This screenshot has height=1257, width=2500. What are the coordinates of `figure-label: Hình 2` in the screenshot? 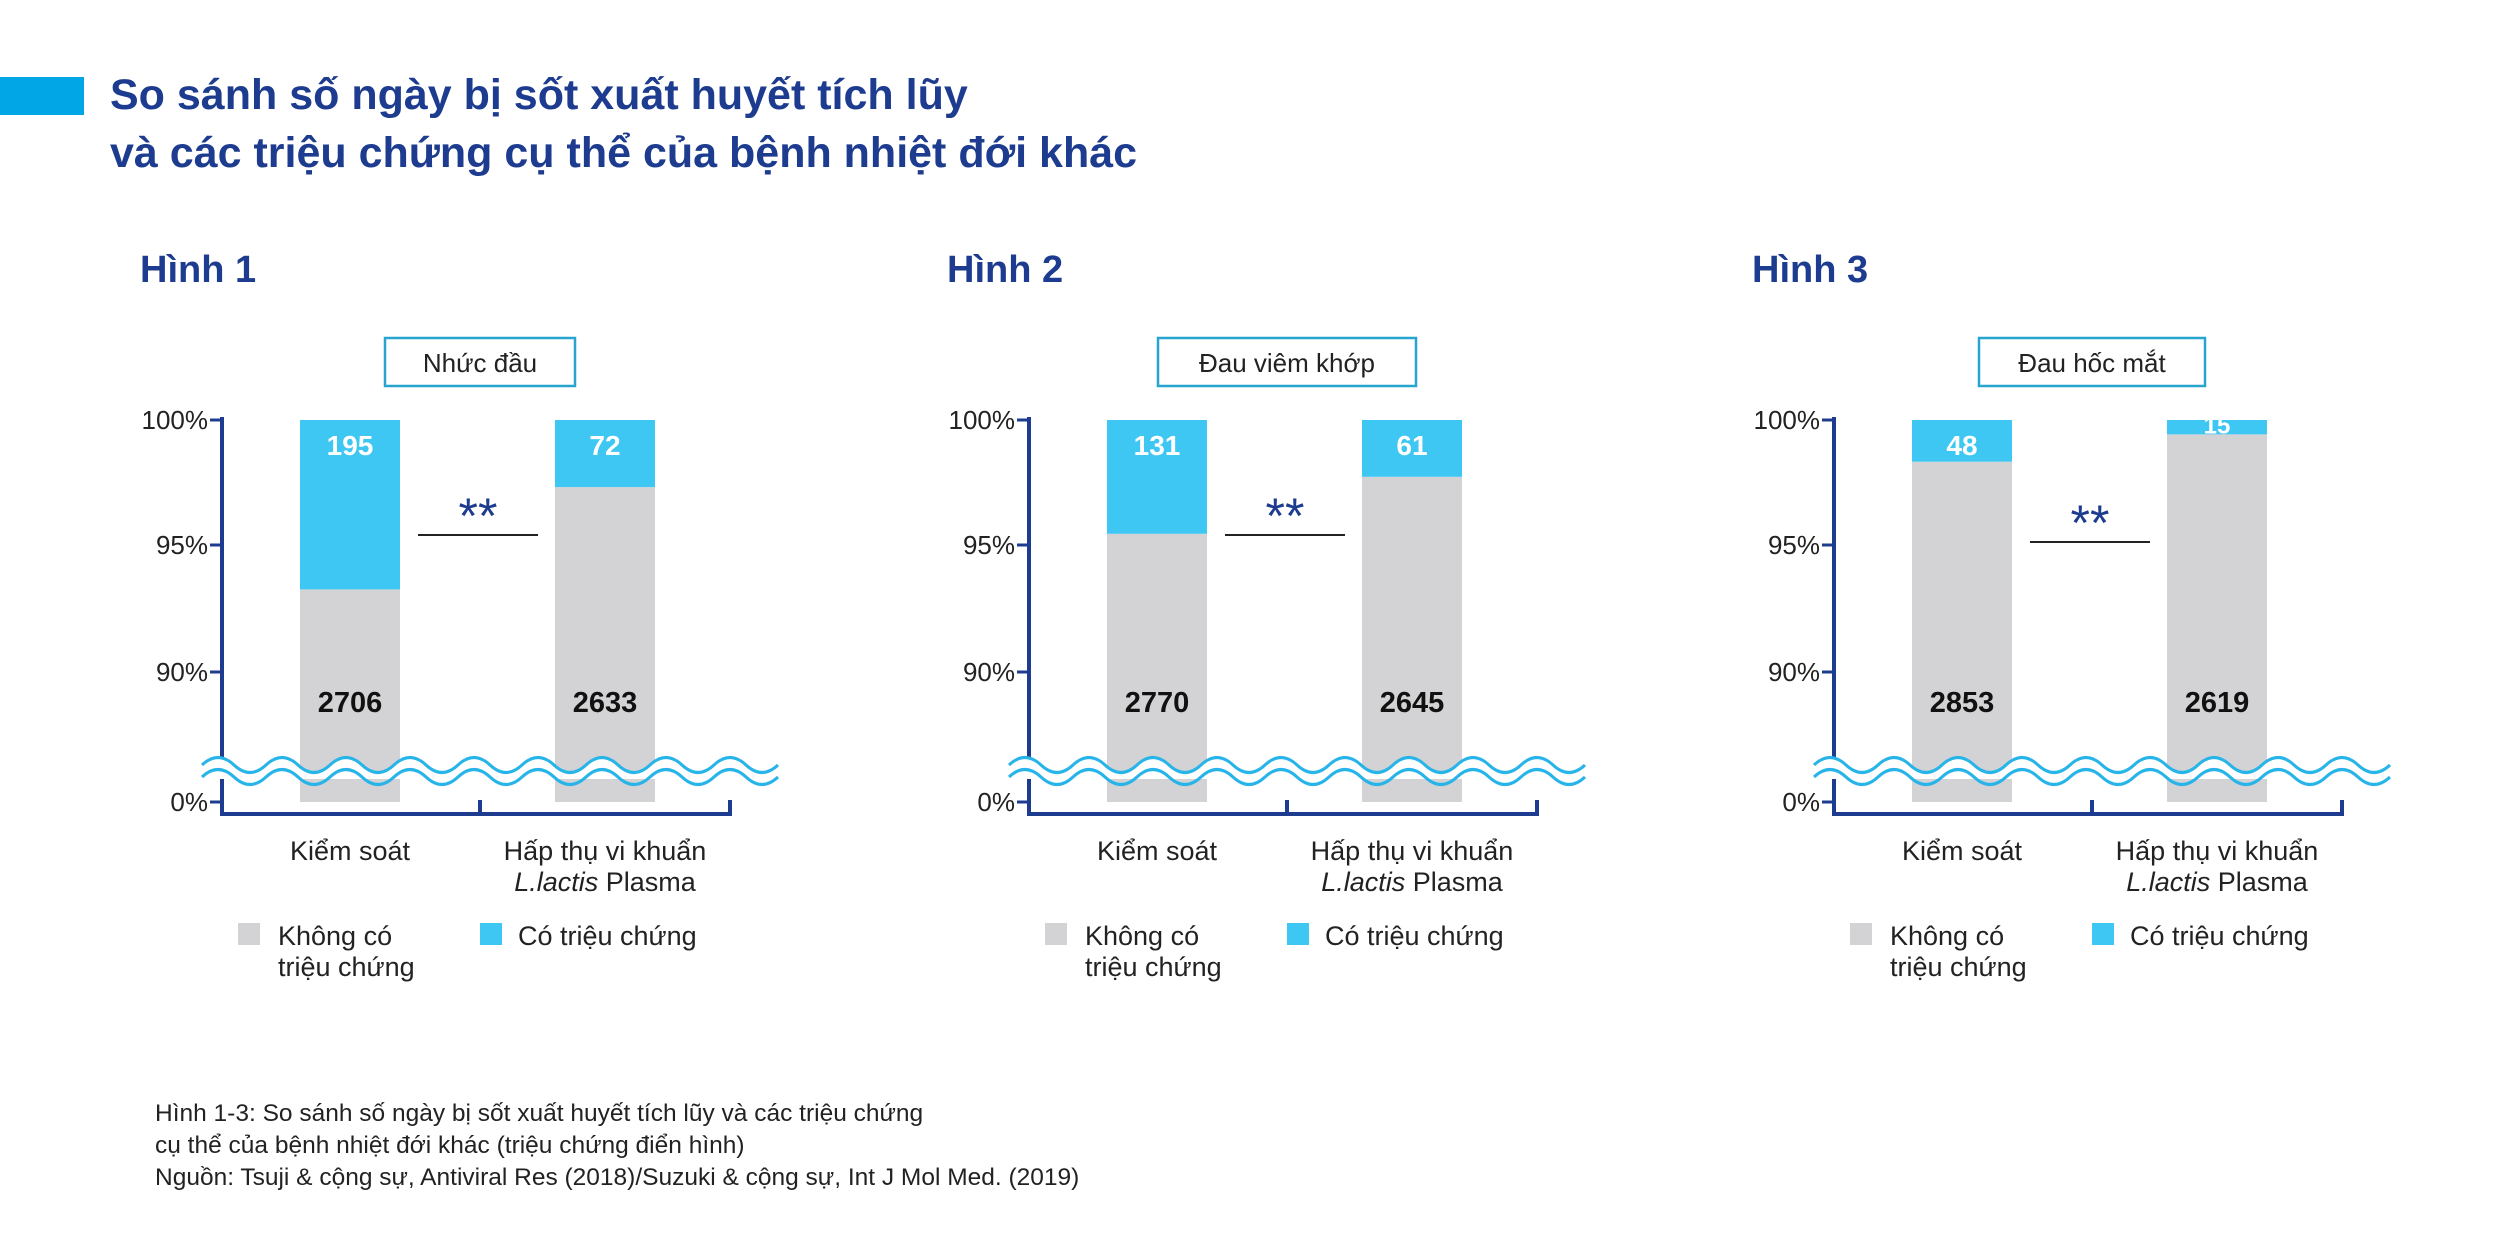 It's located at (1005, 270).